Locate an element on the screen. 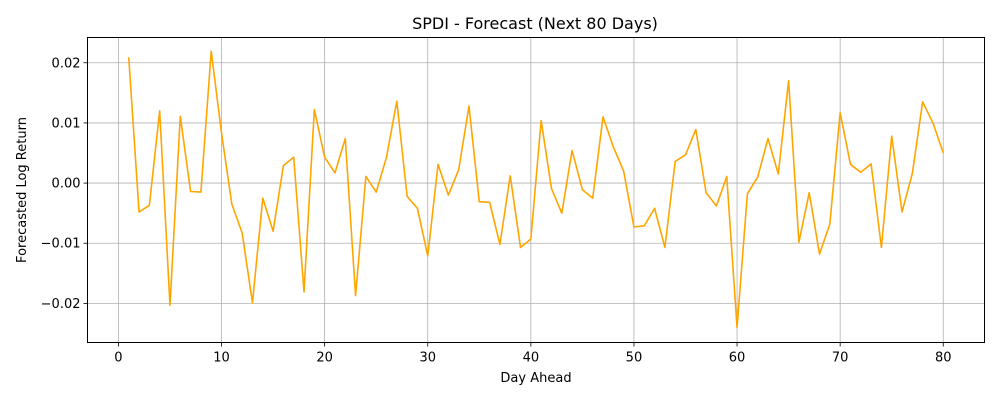 The height and width of the screenshot is (400, 1000). y-tick-label: −0.02 is located at coordinates (61, 304).